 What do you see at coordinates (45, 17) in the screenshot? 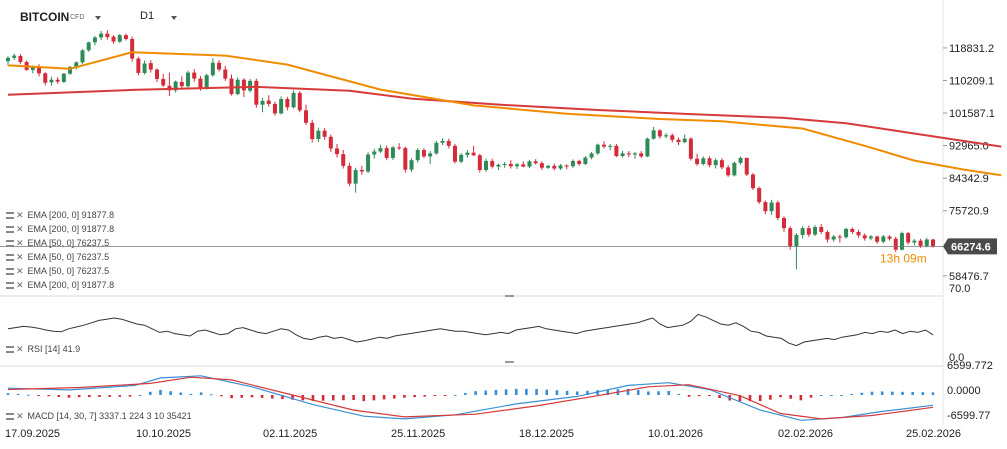
I see `symbol-name: BITCOIN` at bounding box center [45, 17].